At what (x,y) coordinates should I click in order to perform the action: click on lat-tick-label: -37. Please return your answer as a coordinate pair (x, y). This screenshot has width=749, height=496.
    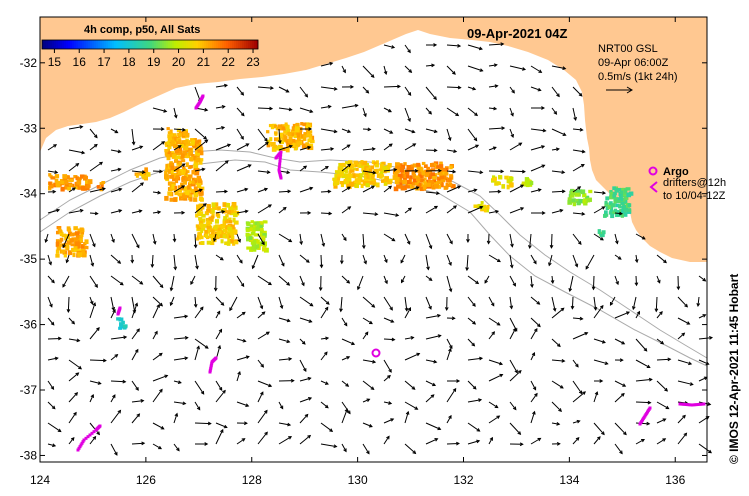
    Looking at the image, I should click on (29, 390).